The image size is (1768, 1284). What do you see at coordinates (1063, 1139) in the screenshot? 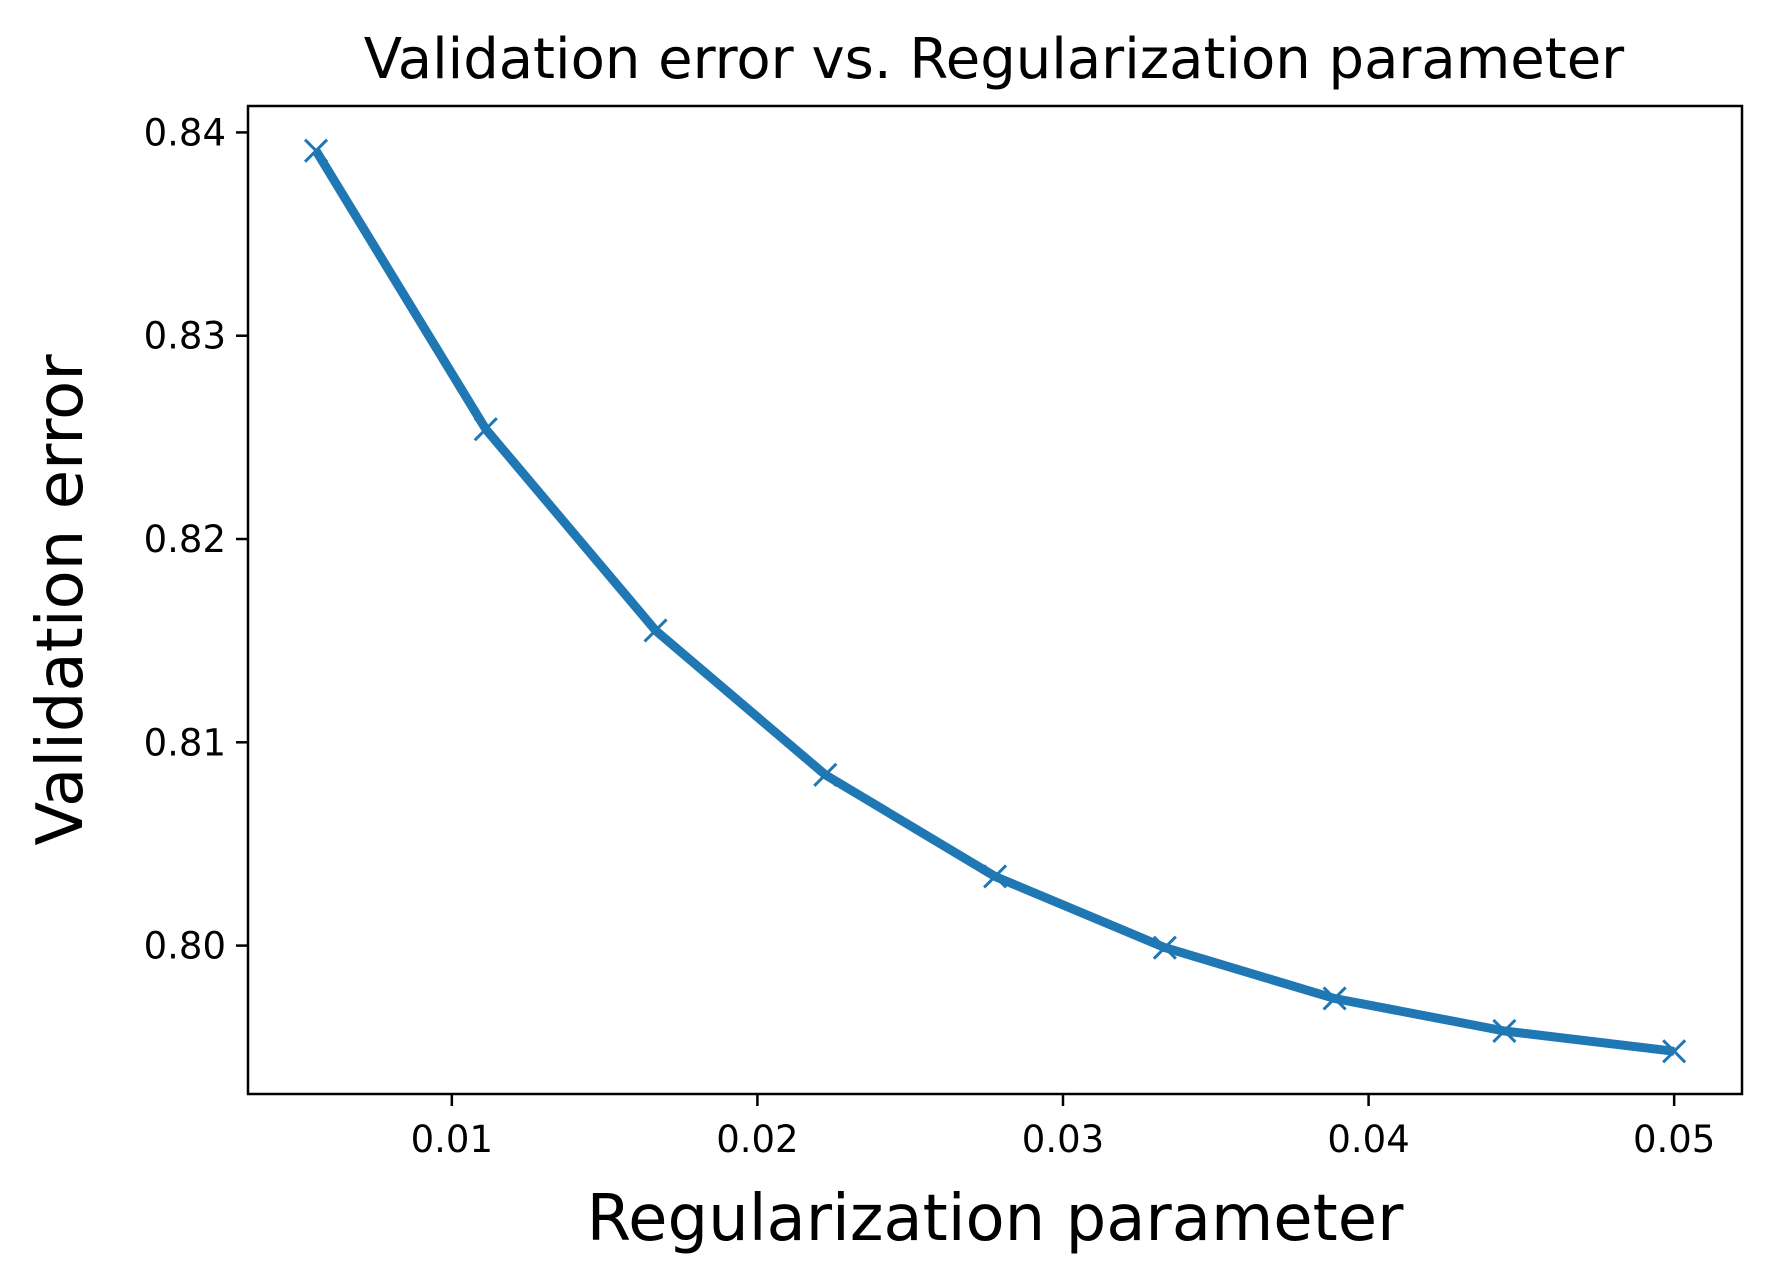
I see `x-tick-label: 0.03` at bounding box center [1063, 1139].